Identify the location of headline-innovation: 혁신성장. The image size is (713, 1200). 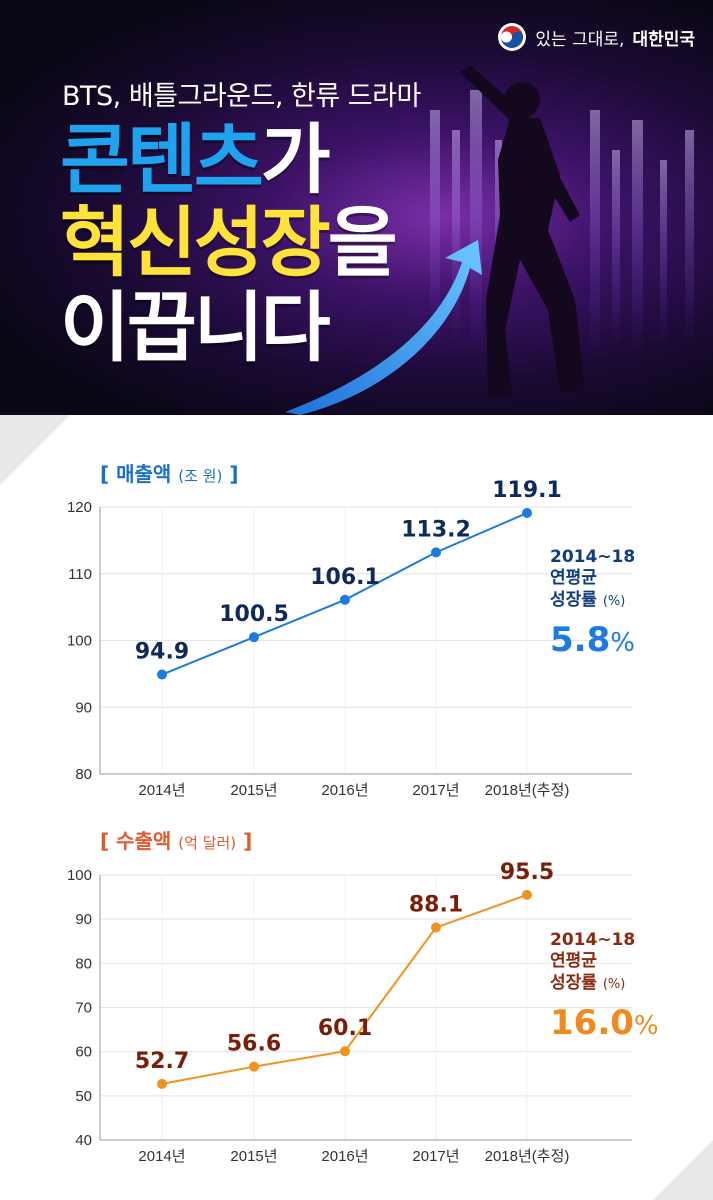
(195, 242).